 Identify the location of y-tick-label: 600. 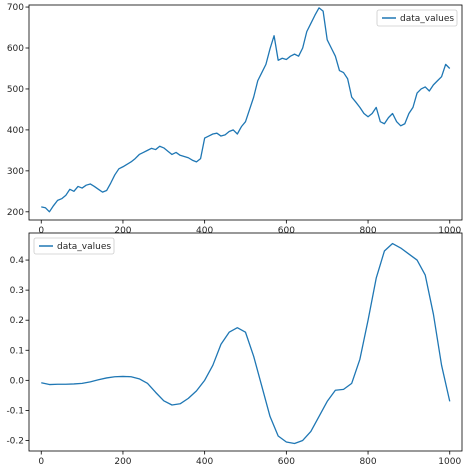
(15, 49).